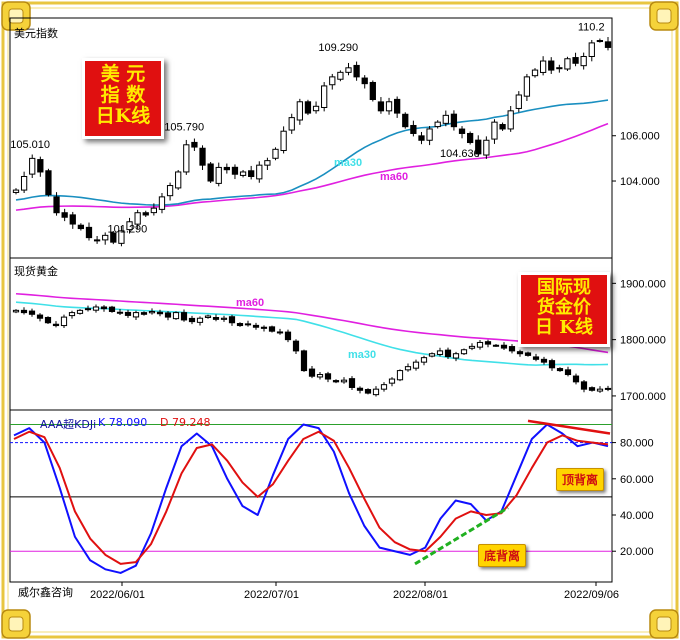 This screenshot has width=680, height=640. I want to click on ma60-label: ma60, so click(394, 177).